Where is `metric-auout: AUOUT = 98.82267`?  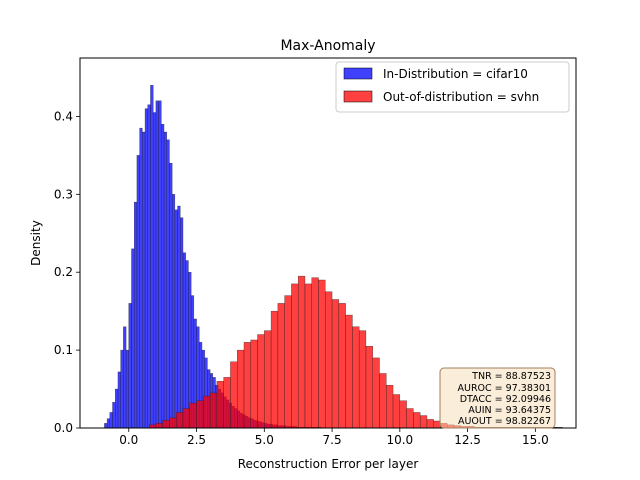 metric-auout: AUOUT = 98.82267 is located at coordinates (504, 421).